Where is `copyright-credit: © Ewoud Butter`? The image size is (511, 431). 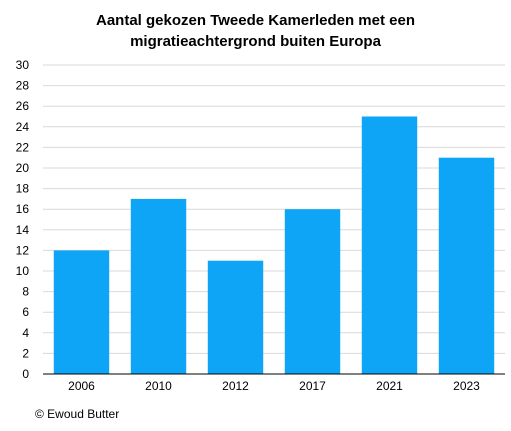
copyright-credit: © Ewoud Butter is located at coordinates (77, 414).